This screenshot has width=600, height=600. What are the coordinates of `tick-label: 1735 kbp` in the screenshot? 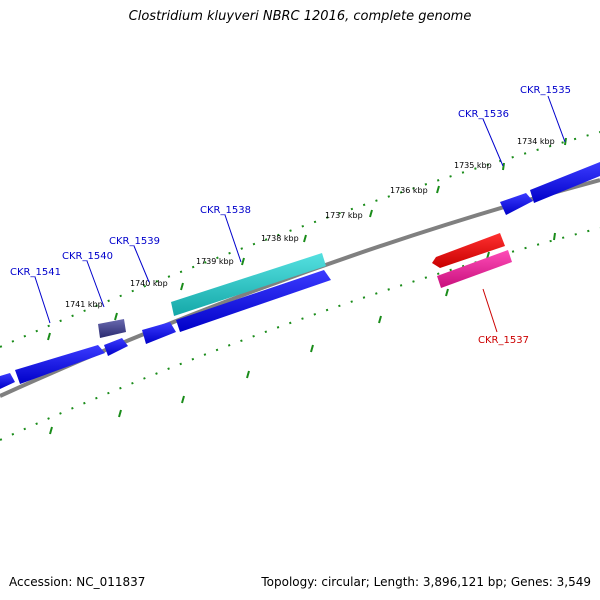 It's located at (473, 165).